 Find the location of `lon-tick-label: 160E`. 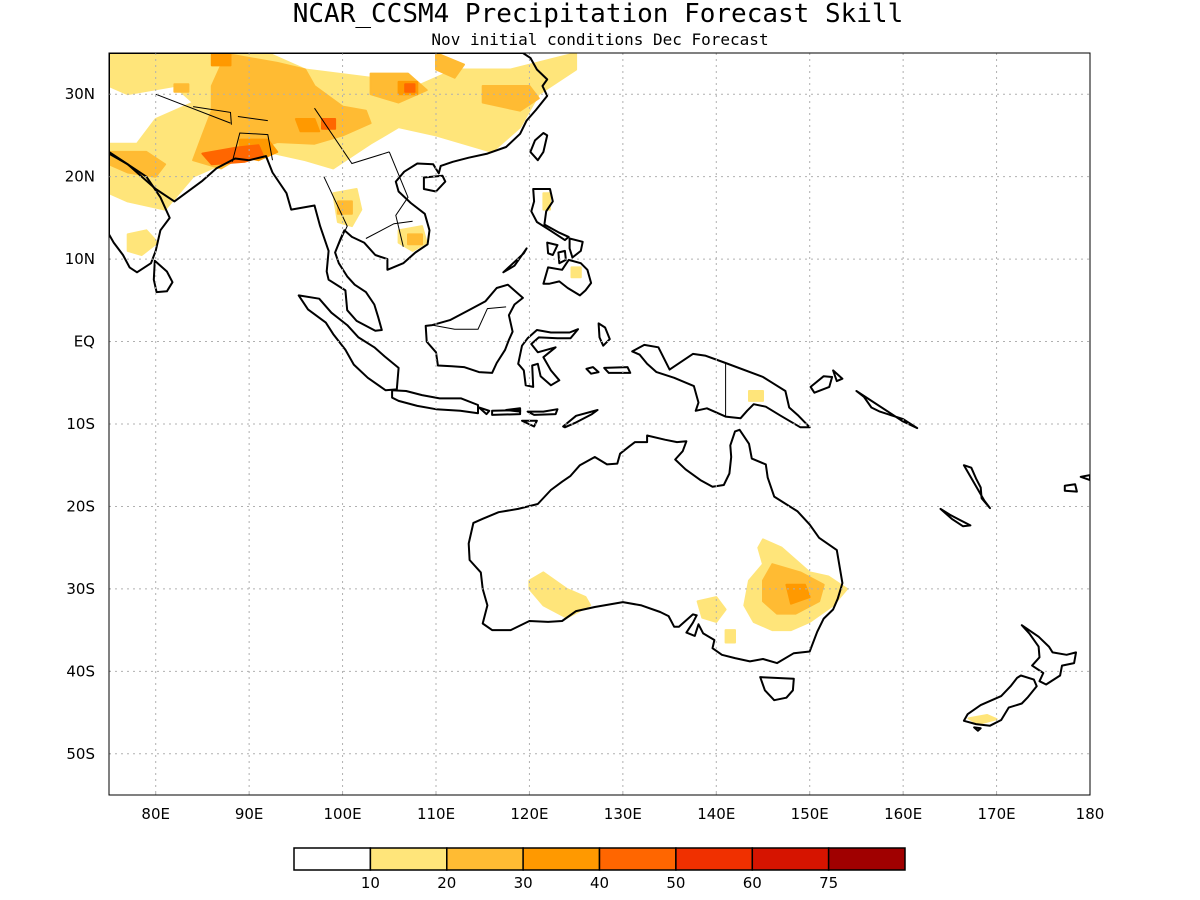

lon-tick-label: 160E is located at coordinates (903, 814).